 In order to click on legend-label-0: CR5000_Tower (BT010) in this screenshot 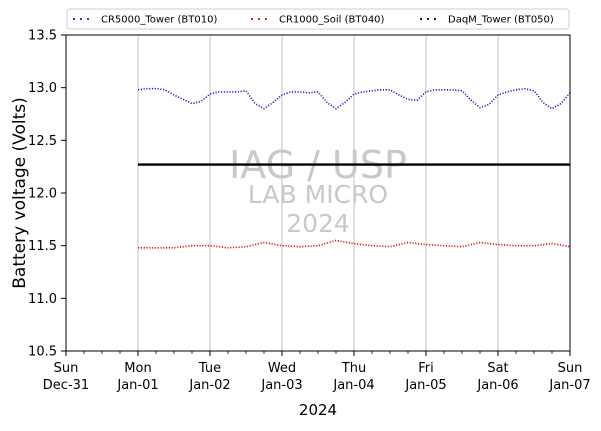, I will do `click(159, 20)`.